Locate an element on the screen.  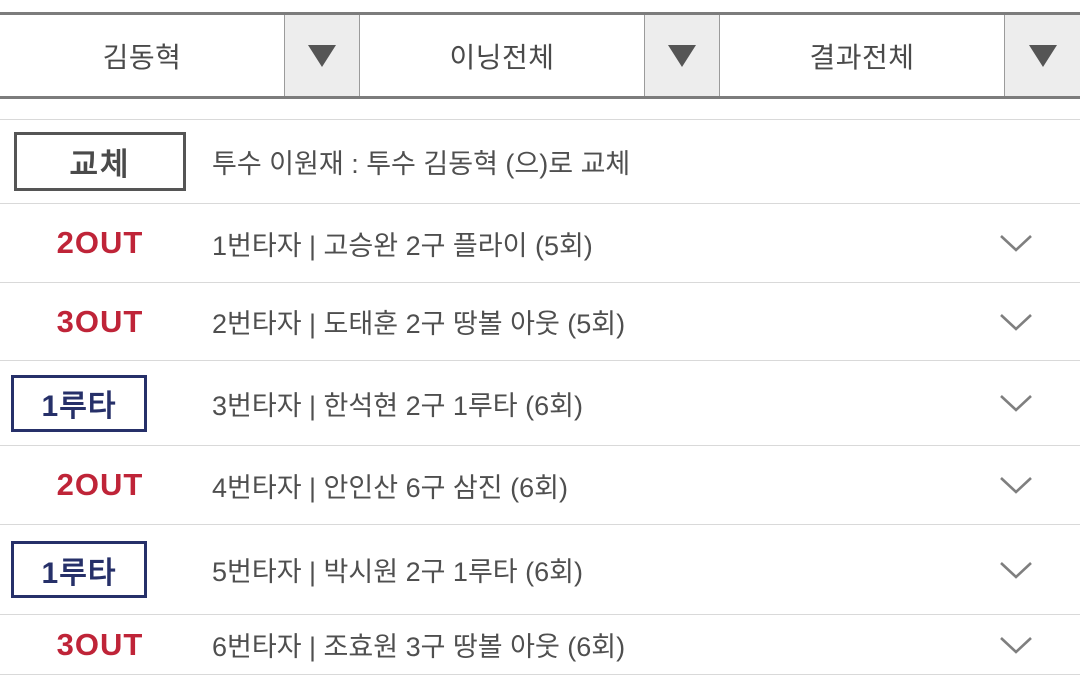
badge-column: 교체 is located at coordinates (100, 161).